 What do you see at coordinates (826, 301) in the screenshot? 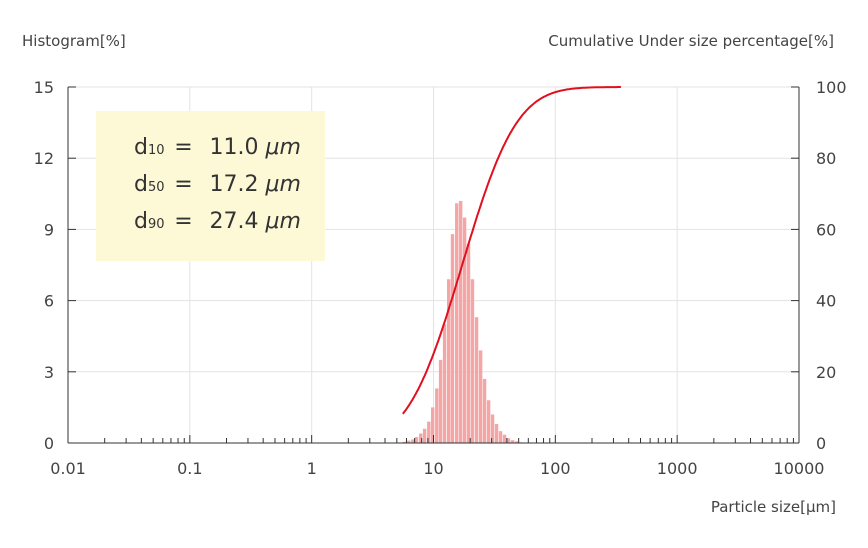
I see `y-right-tick-label: 40` at bounding box center [826, 301].